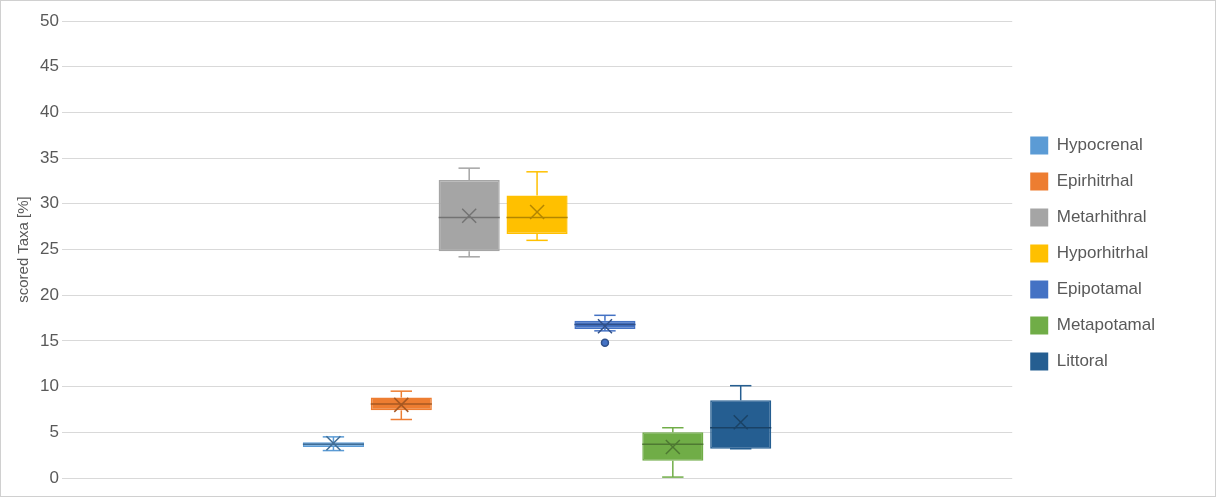 This screenshot has width=1216, height=497. What do you see at coordinates (49, 294) in the screenshot?
I see `y-tick-label: 20` at bounding box center [49, 294].